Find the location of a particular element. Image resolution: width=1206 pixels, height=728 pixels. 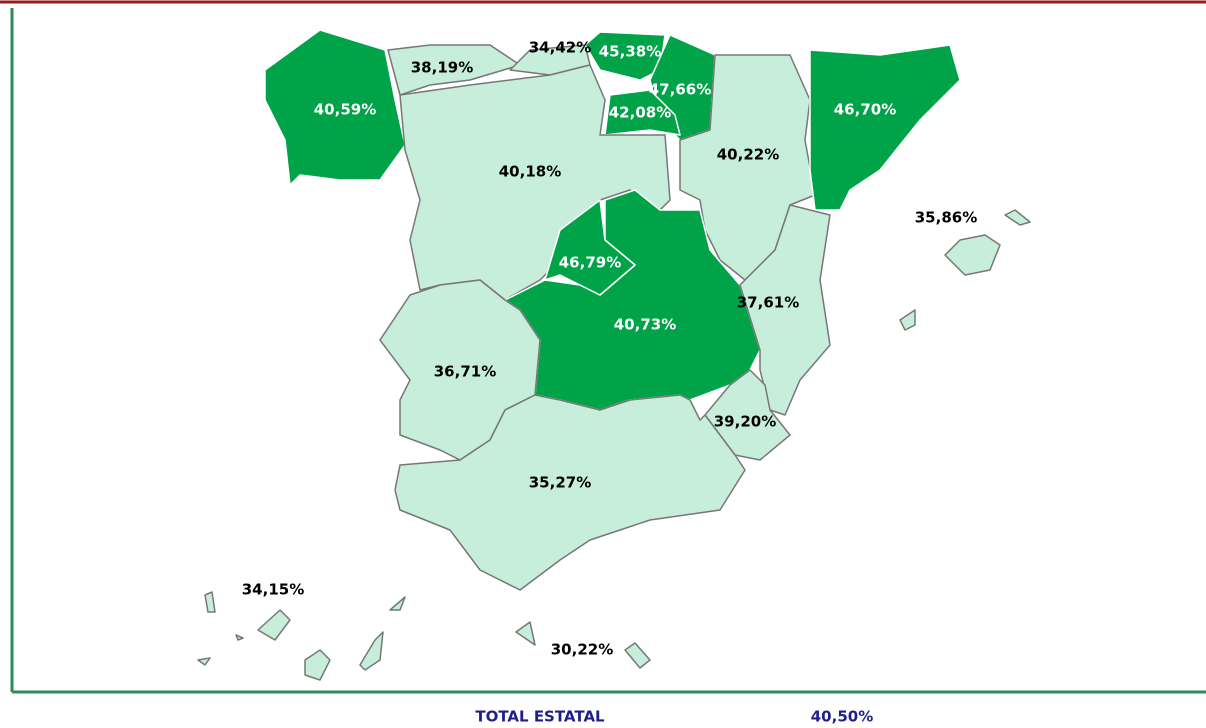

region-label: 35,86% is located at coordinates (946, 218).